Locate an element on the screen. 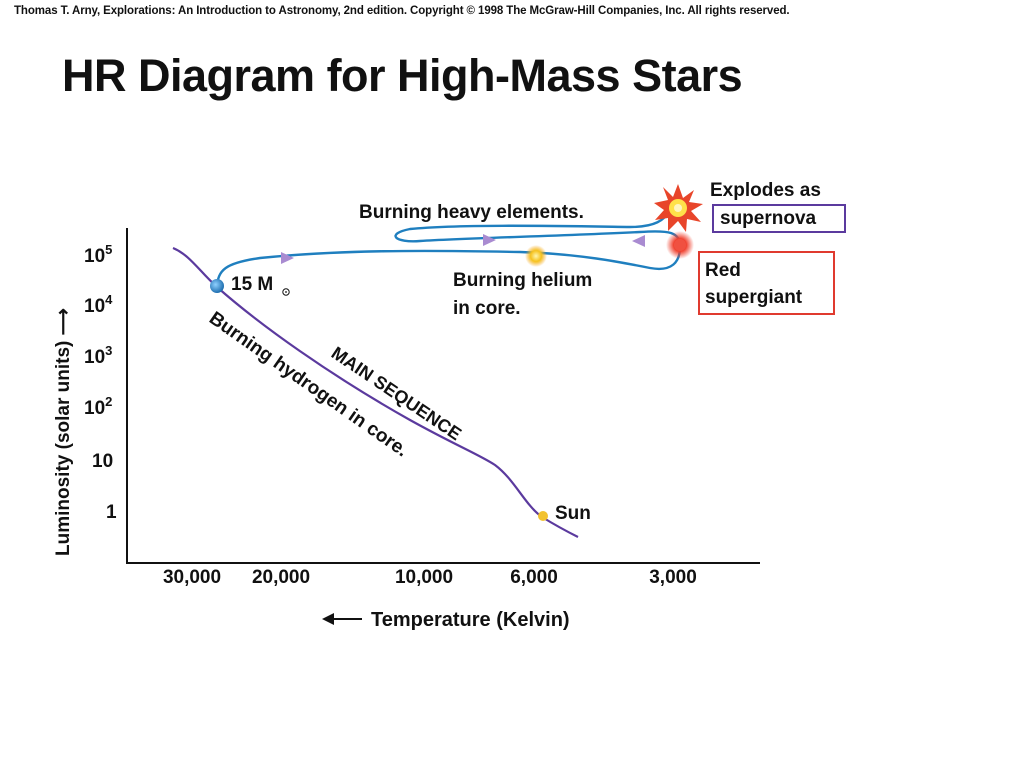 This screenshot has width=1024, height=768. red-supergiant-label-1: Red is located at coordinates (723, 270).